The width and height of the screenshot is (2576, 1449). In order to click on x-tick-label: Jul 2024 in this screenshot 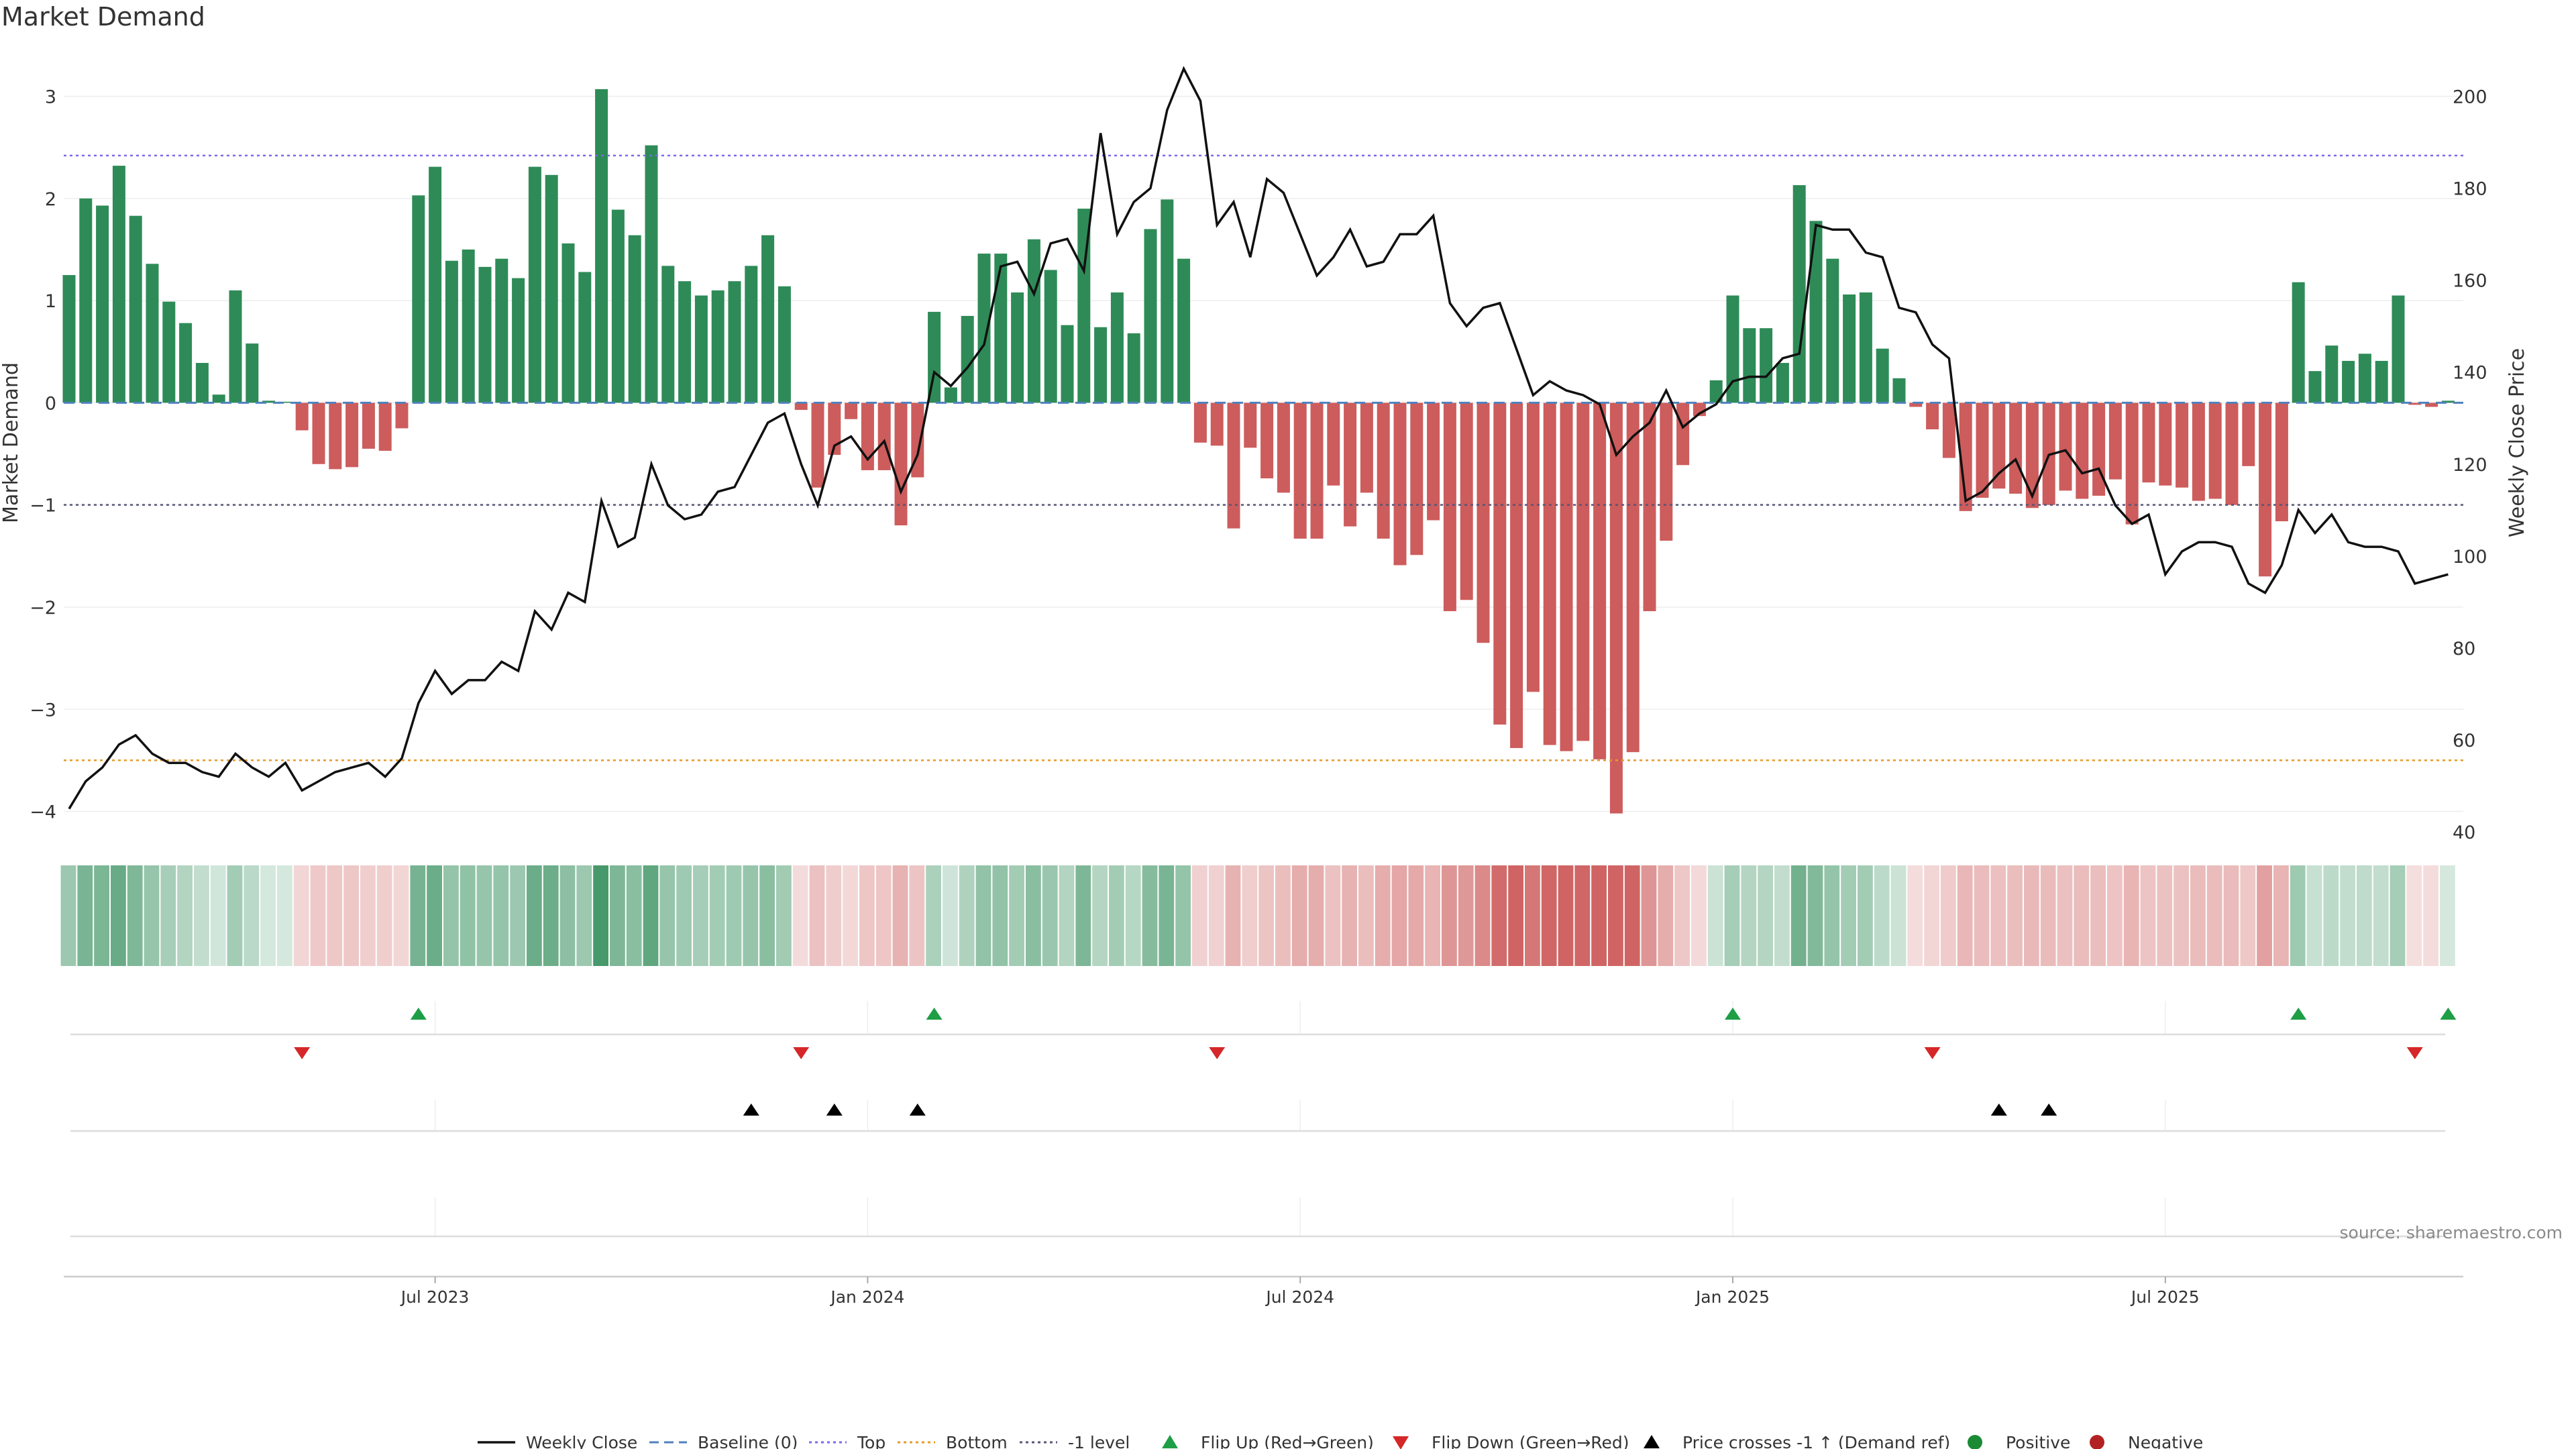, I will do `click(1299, 1297)`.